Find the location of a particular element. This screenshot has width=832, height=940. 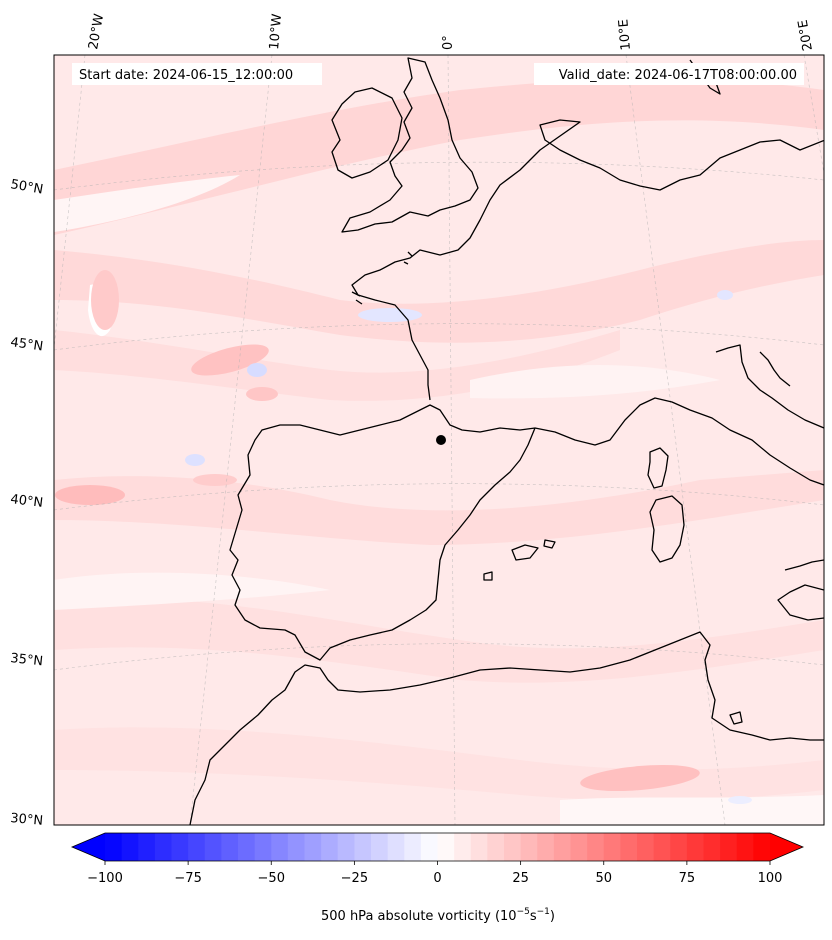

coast-tunisia is located at coordinates (736, 718).